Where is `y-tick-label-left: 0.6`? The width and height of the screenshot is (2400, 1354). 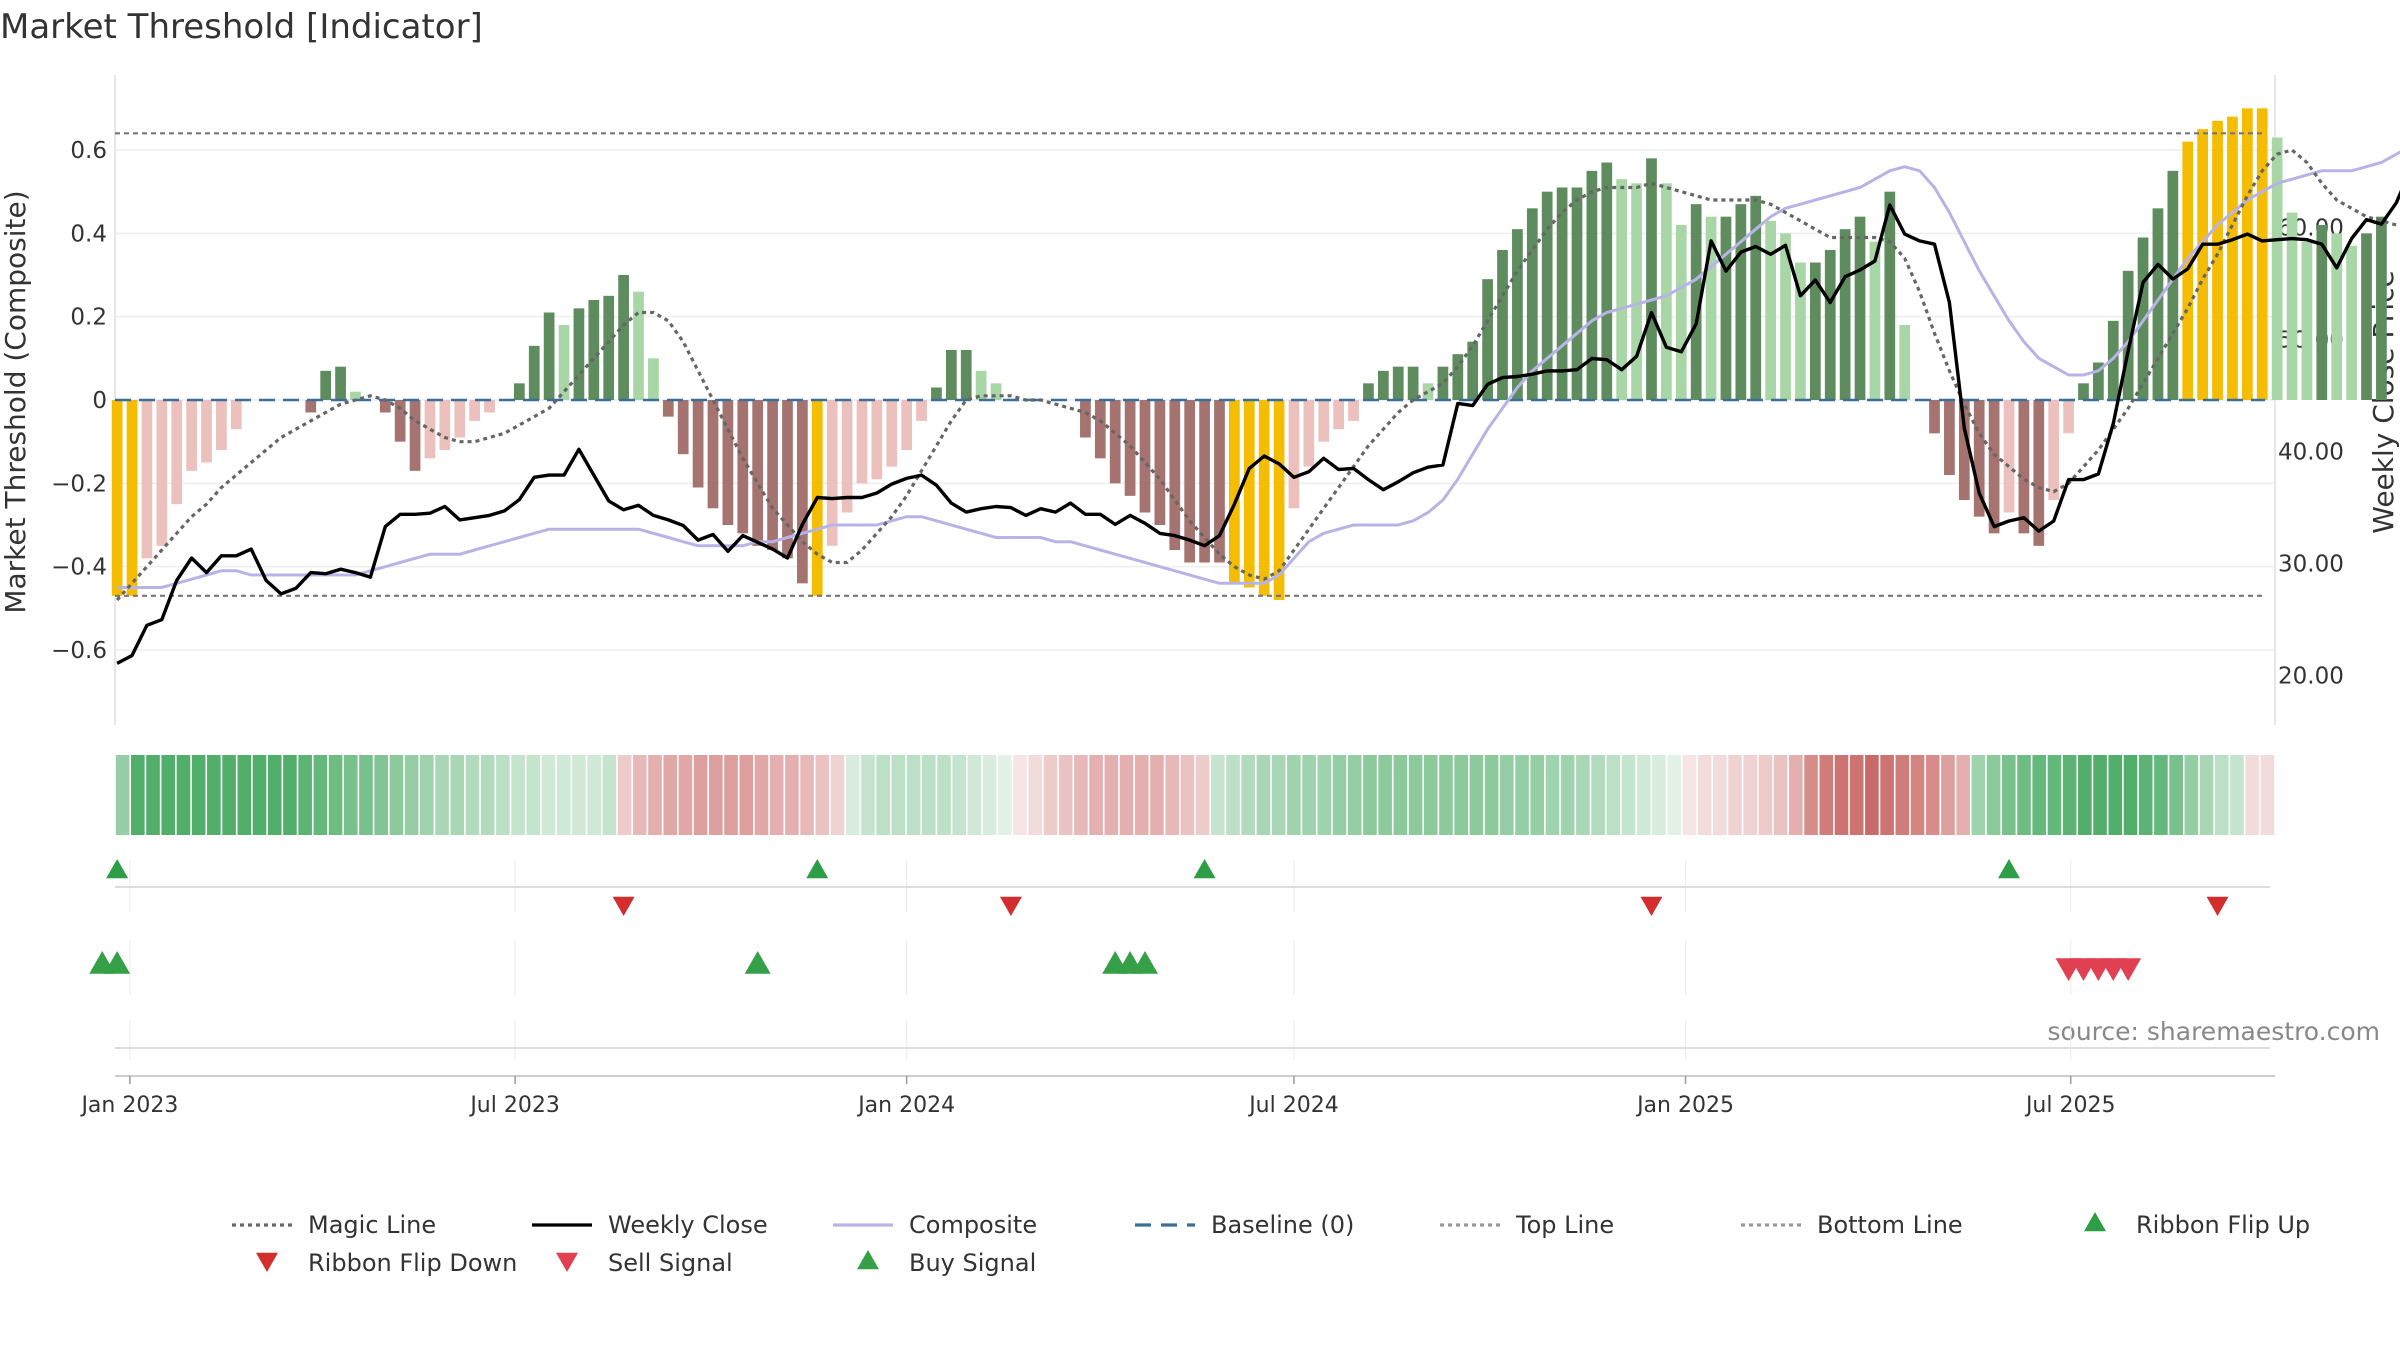 y-tick-label-left: 0.6 is located at coordinates (88, 151).